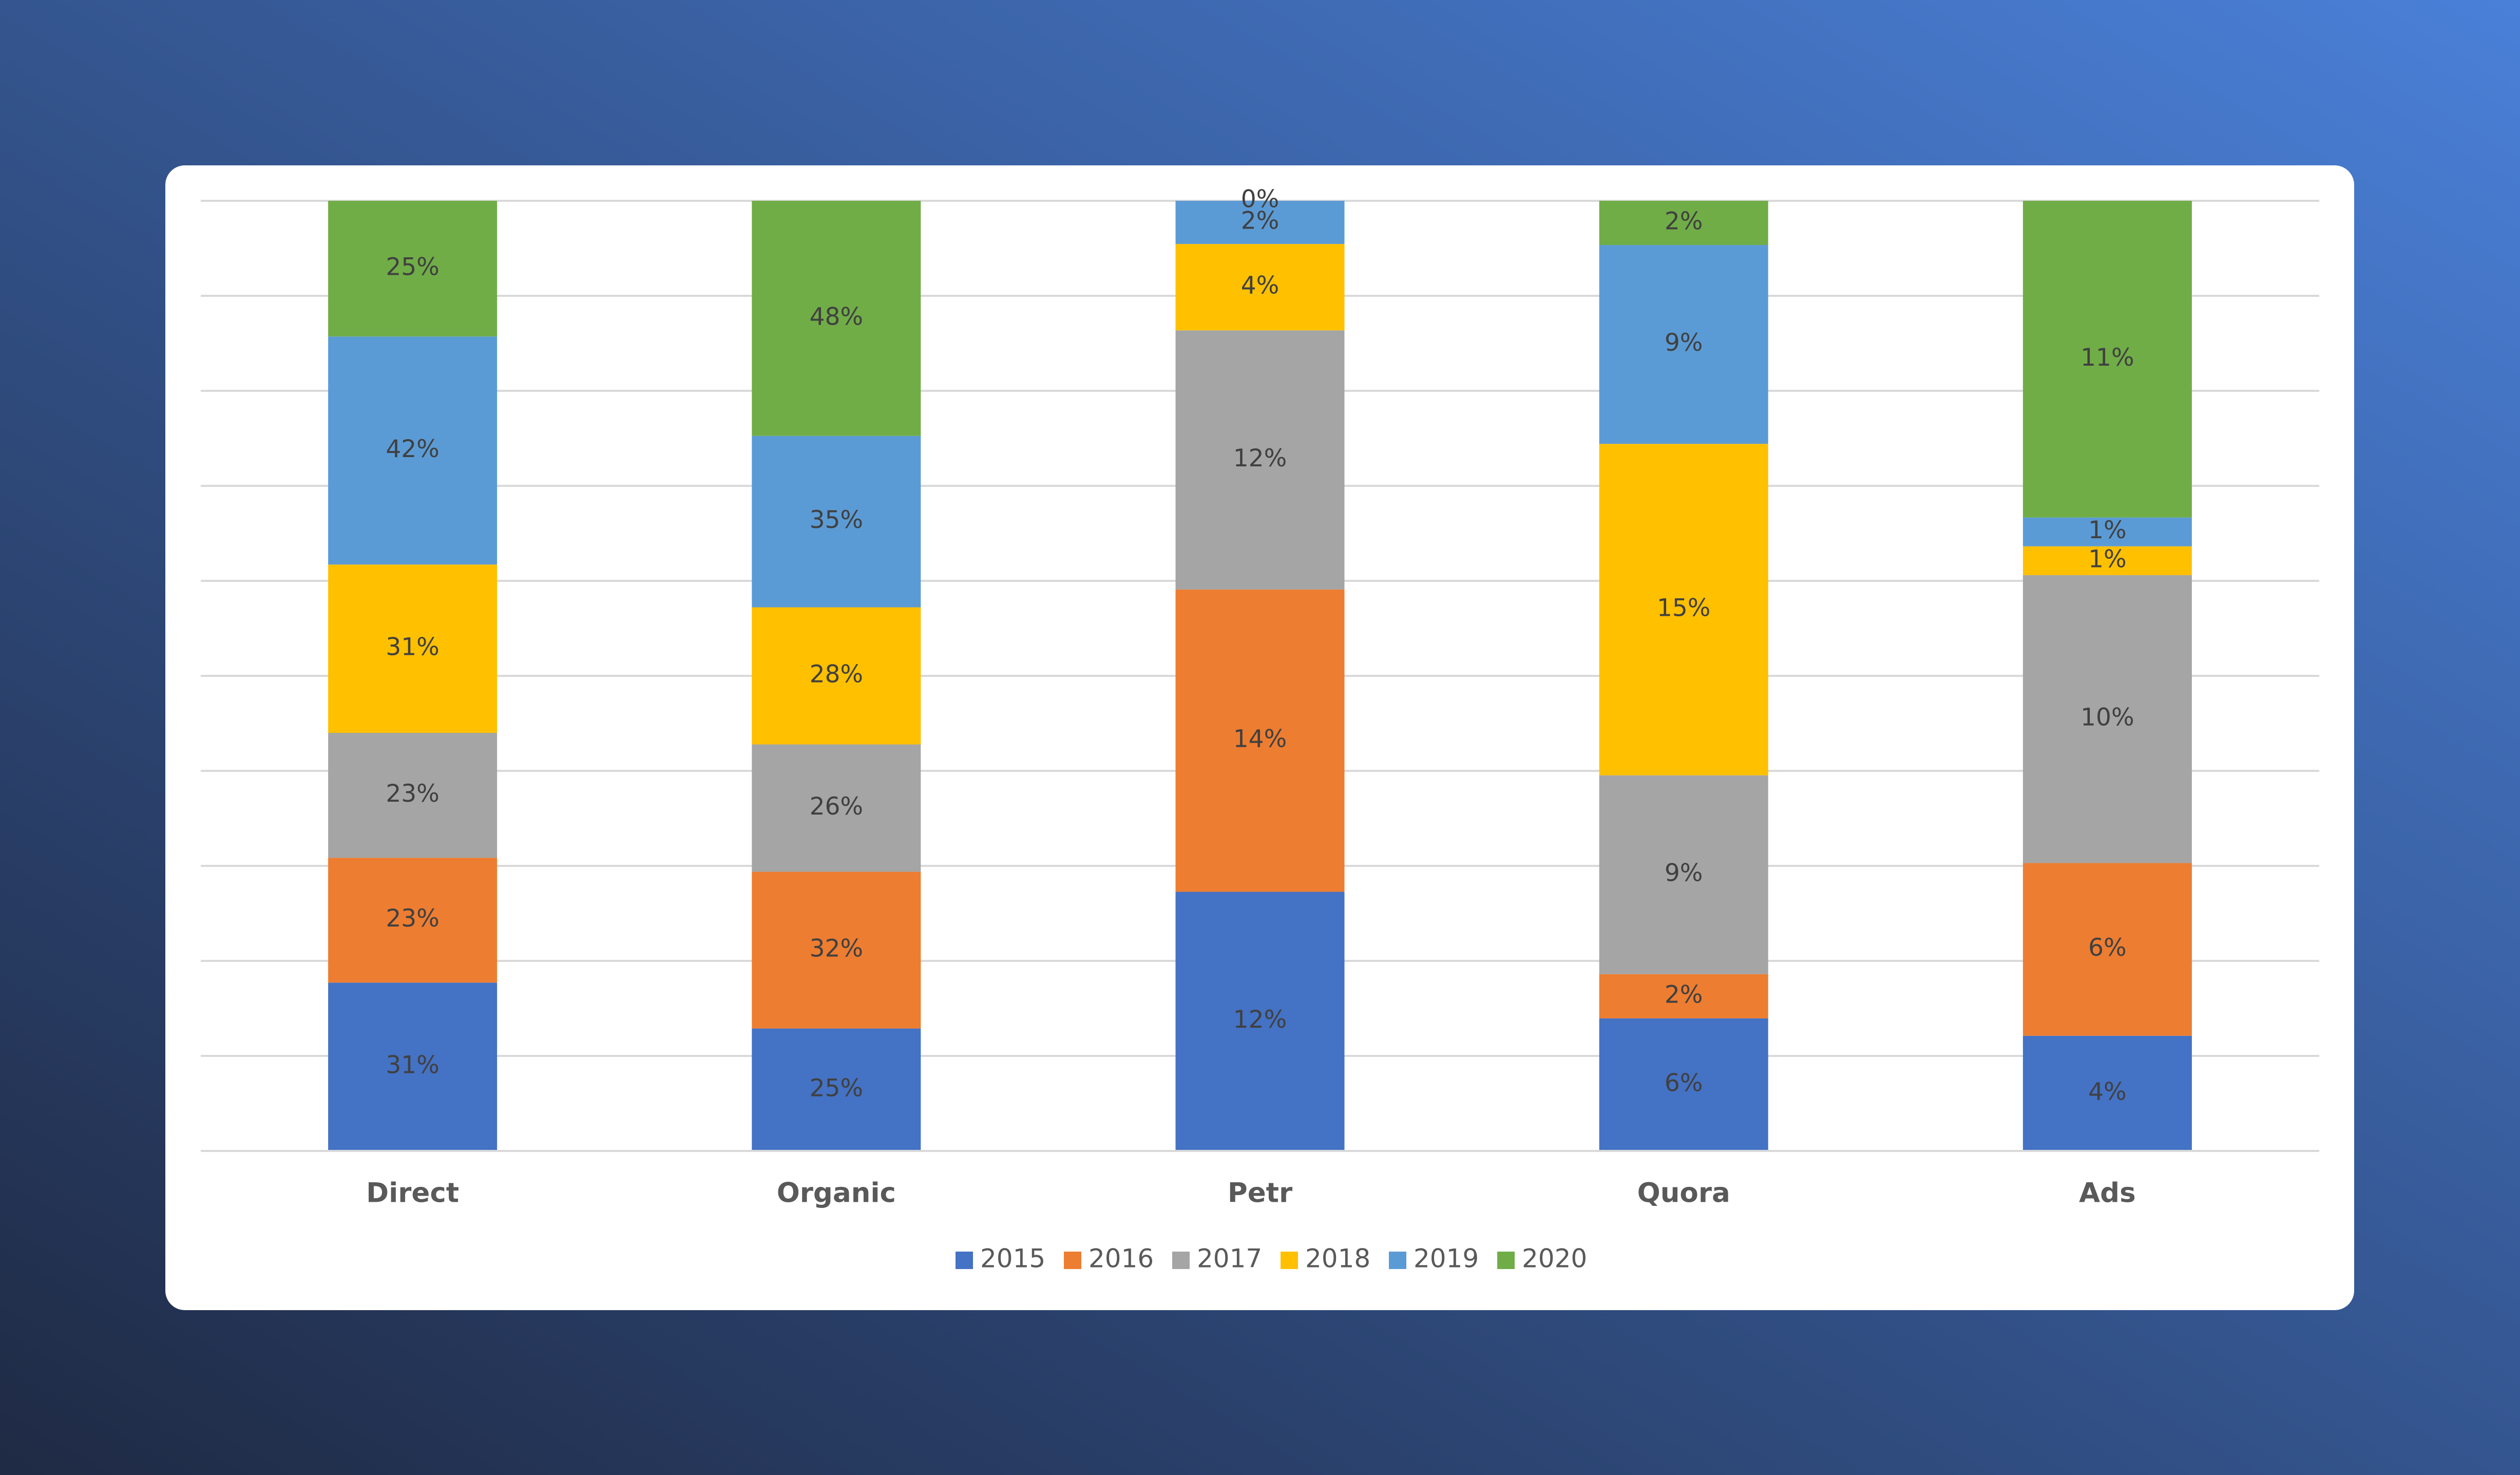  I want to click on legend-label: 2018, so click(1337, 1259).